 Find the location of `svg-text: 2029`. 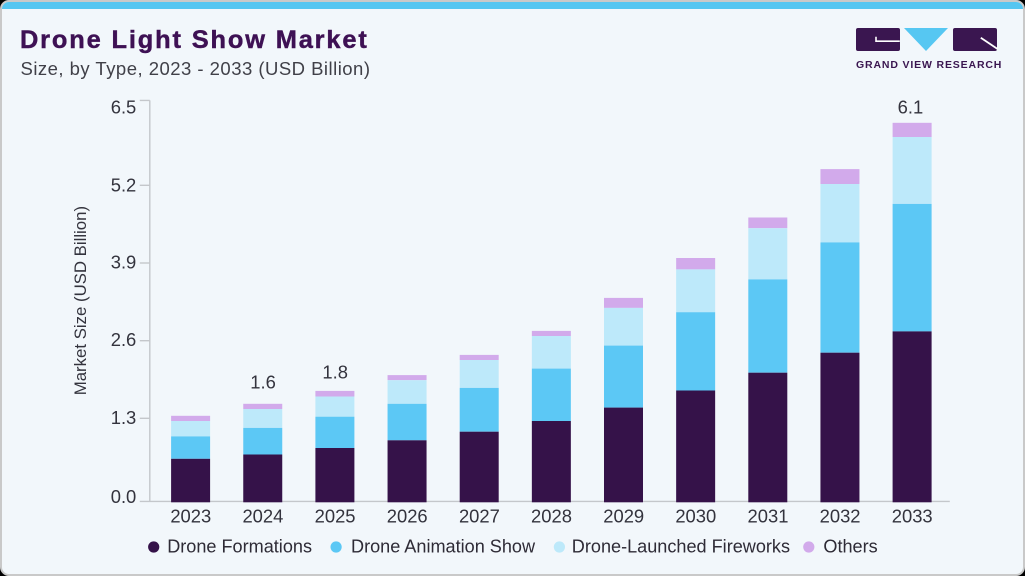

svg-text: 2029 is located at coordinates (623, 515).